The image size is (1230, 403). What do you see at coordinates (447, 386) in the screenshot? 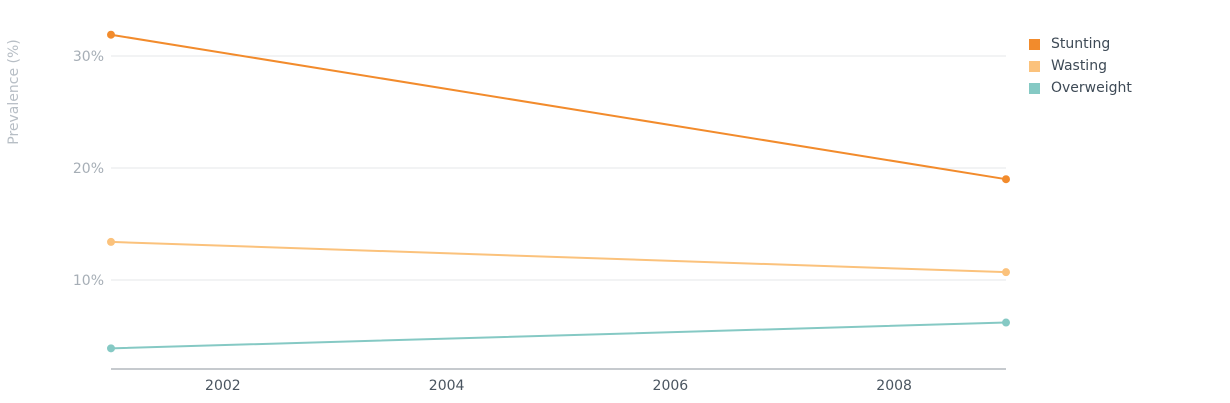
I see `x-tick-label: 2004` at bounding box center [447, 386].